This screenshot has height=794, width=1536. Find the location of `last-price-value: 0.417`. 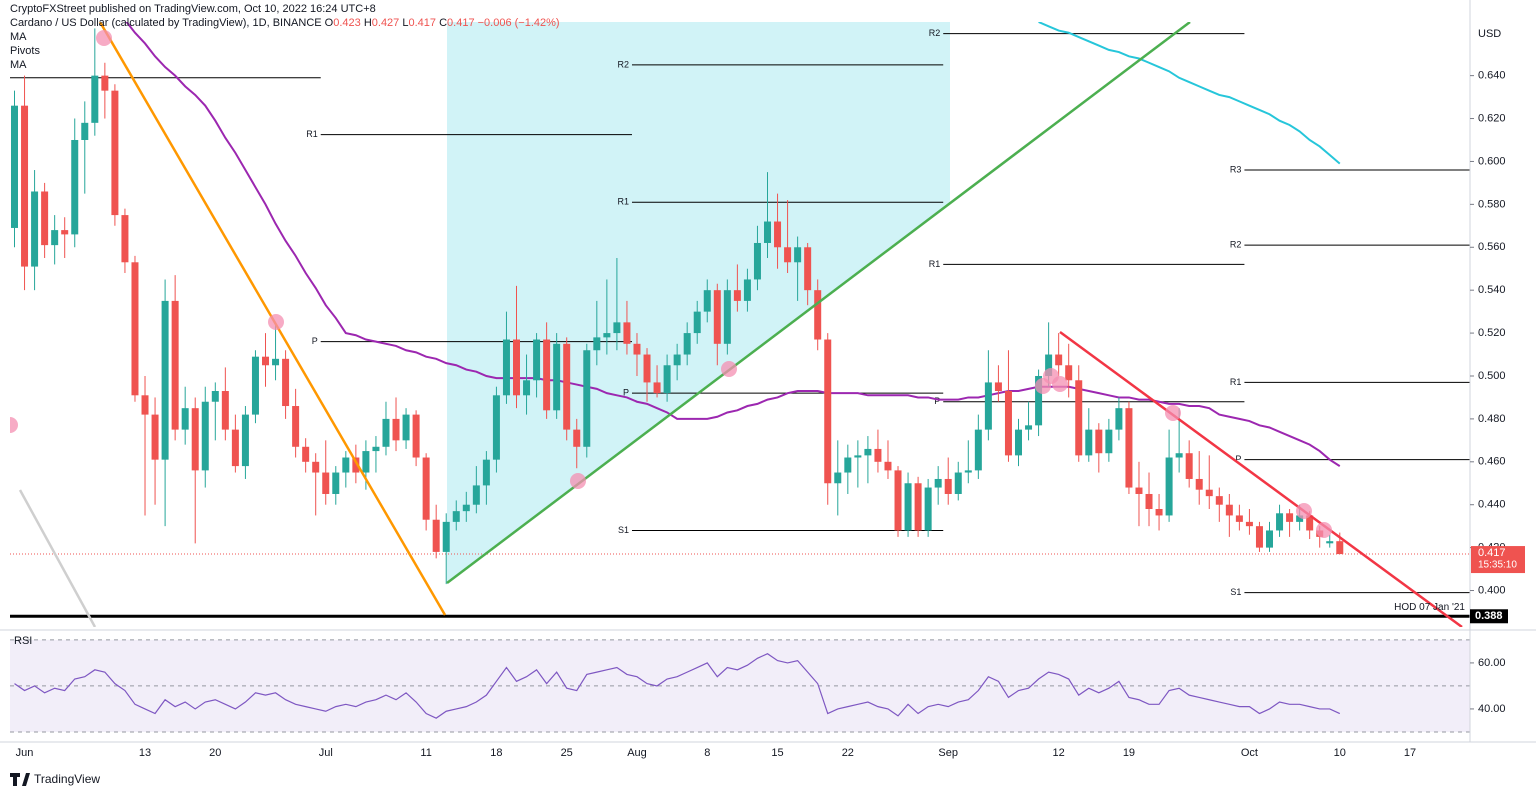

last-price-value: 0.417 is located at coordinates (1492, 553).